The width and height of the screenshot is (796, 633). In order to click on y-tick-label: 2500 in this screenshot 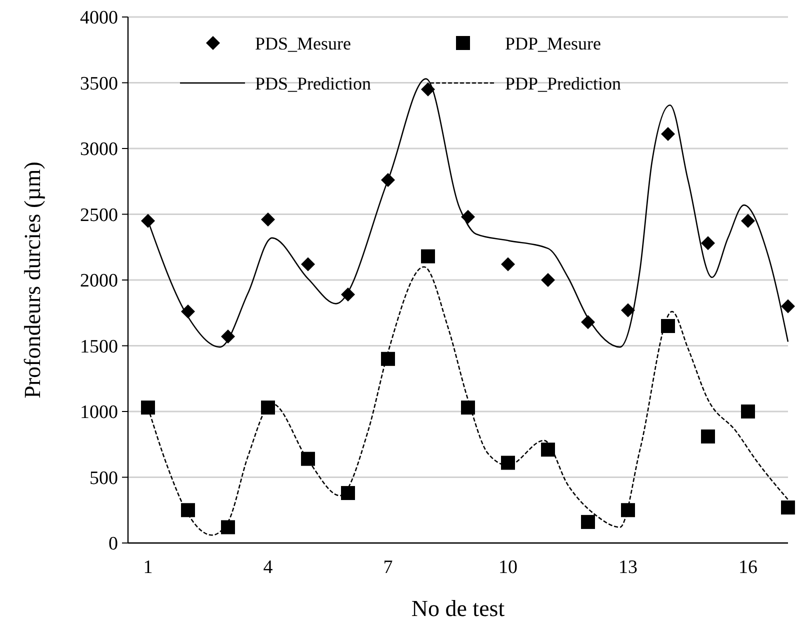, I will do `click(99, 215)`.